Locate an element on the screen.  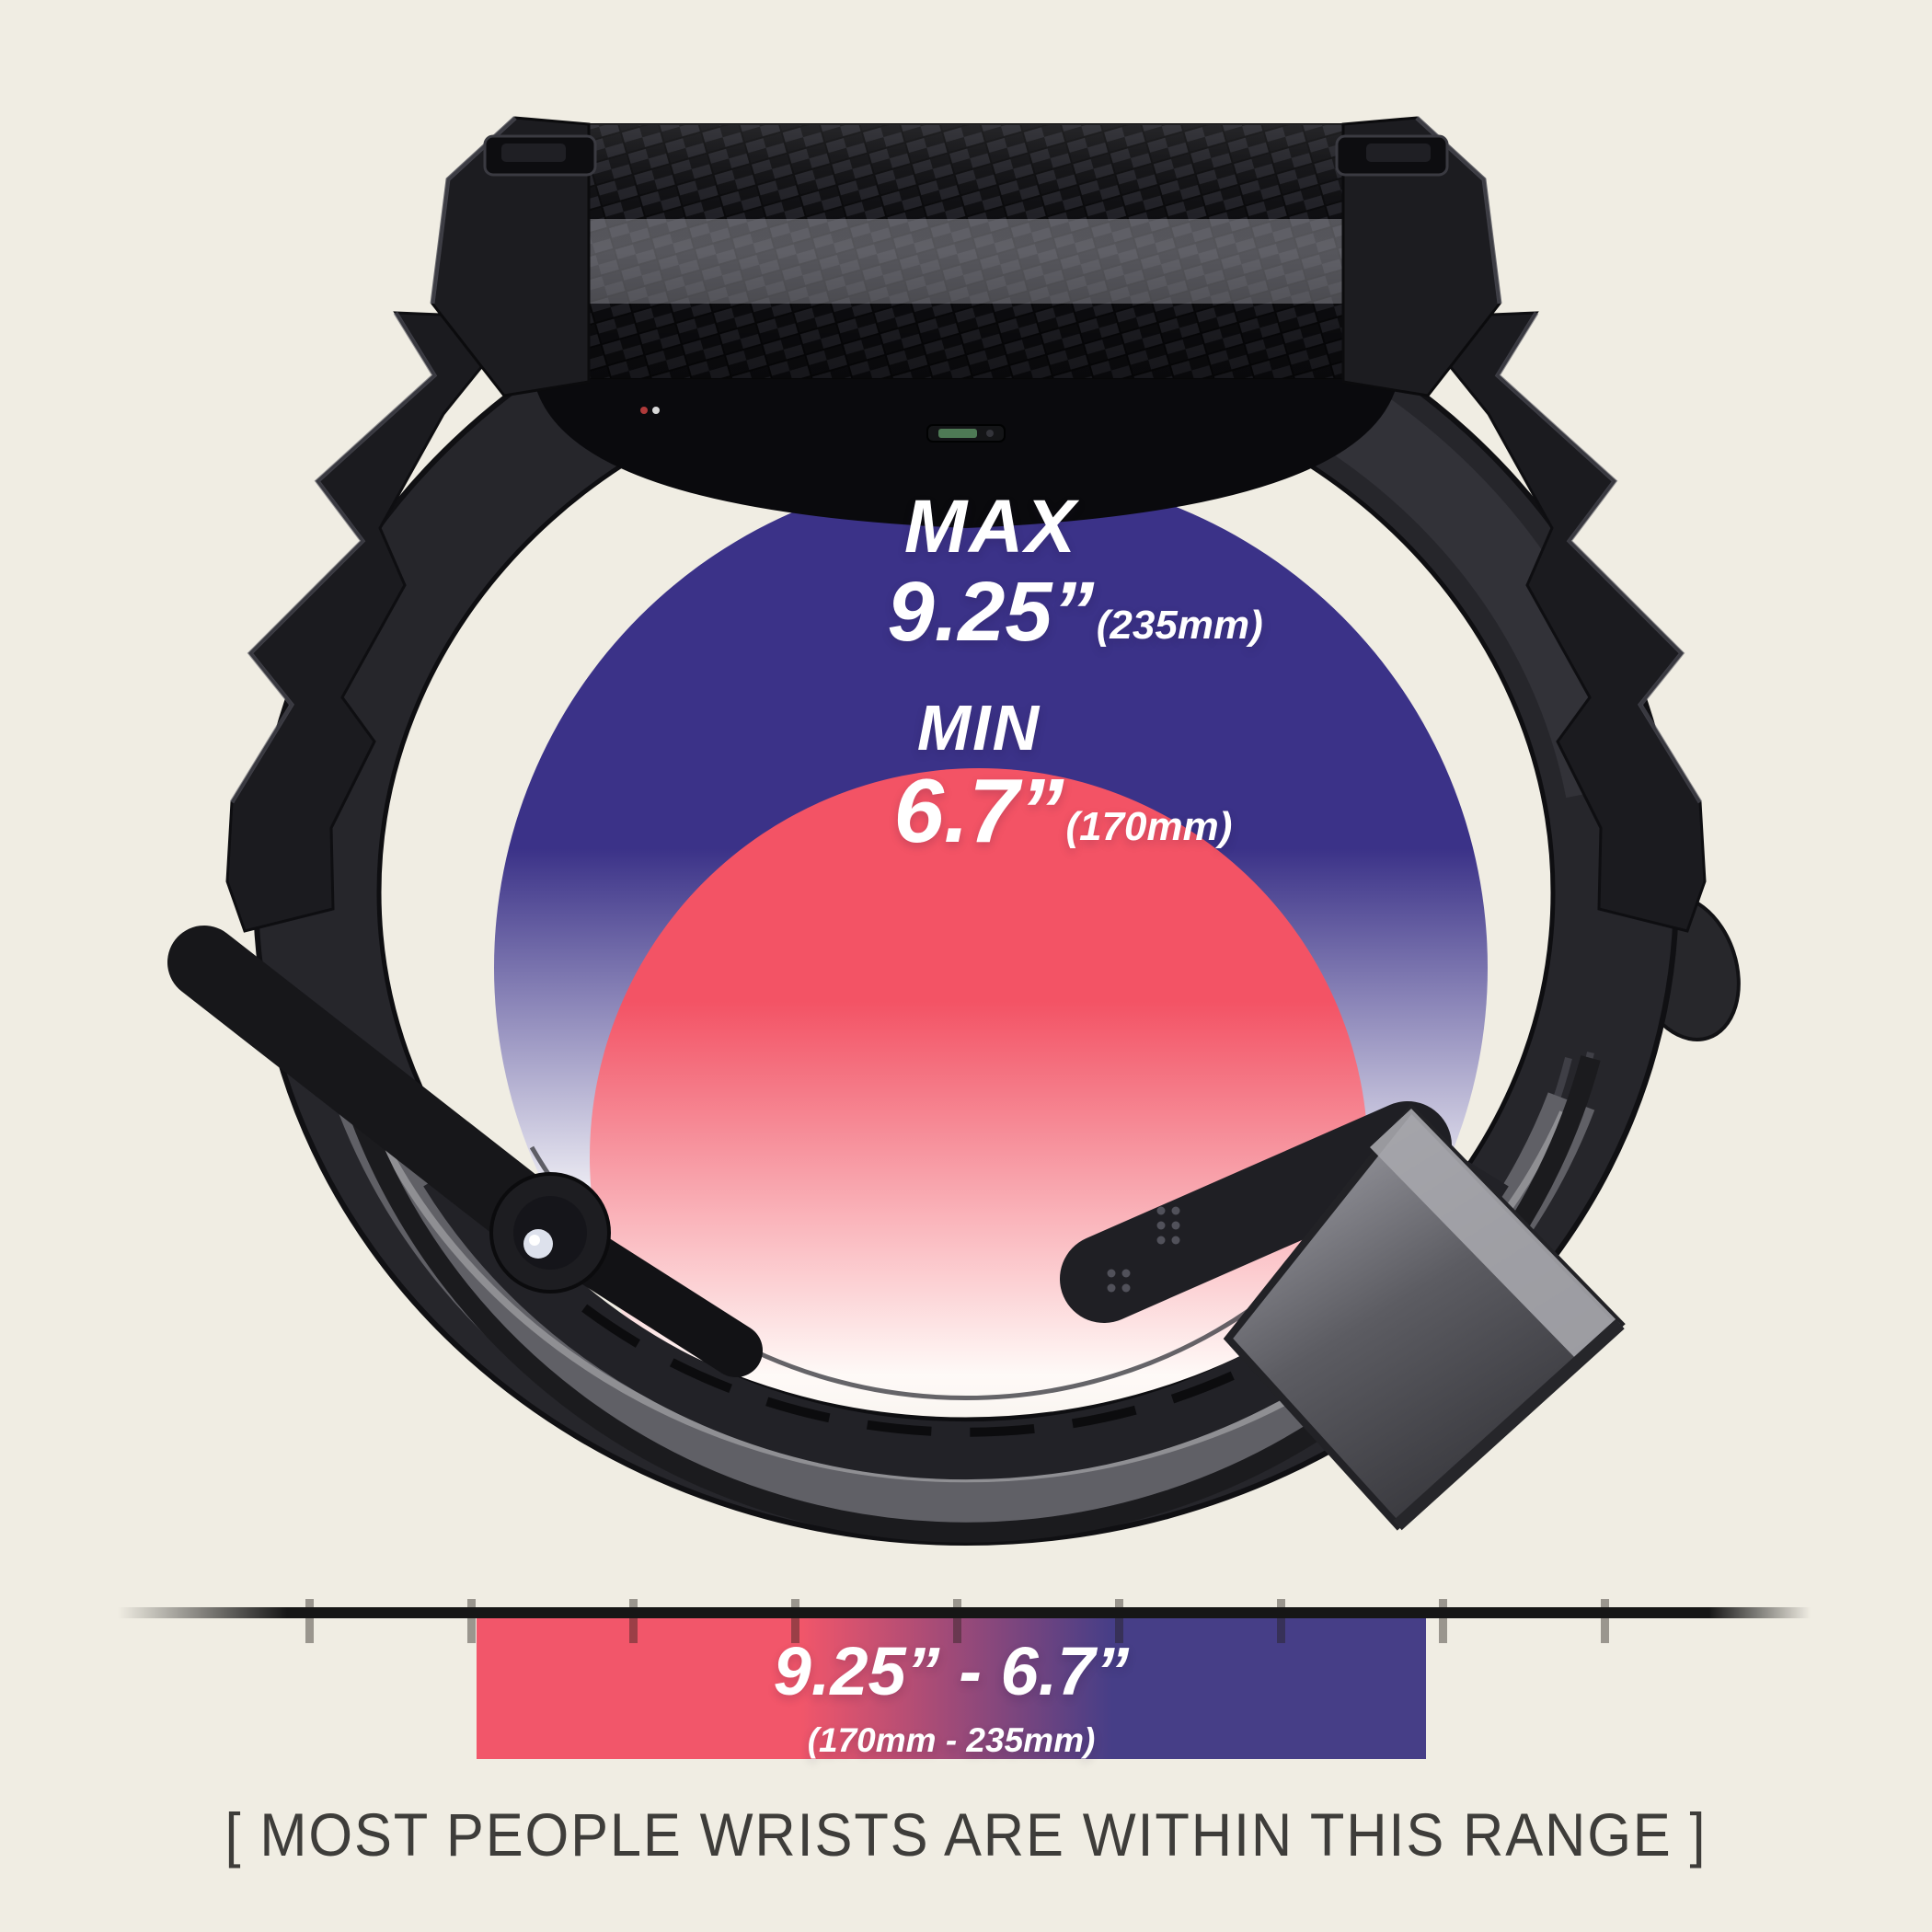
watch-back is located at coordinates (966, 453).